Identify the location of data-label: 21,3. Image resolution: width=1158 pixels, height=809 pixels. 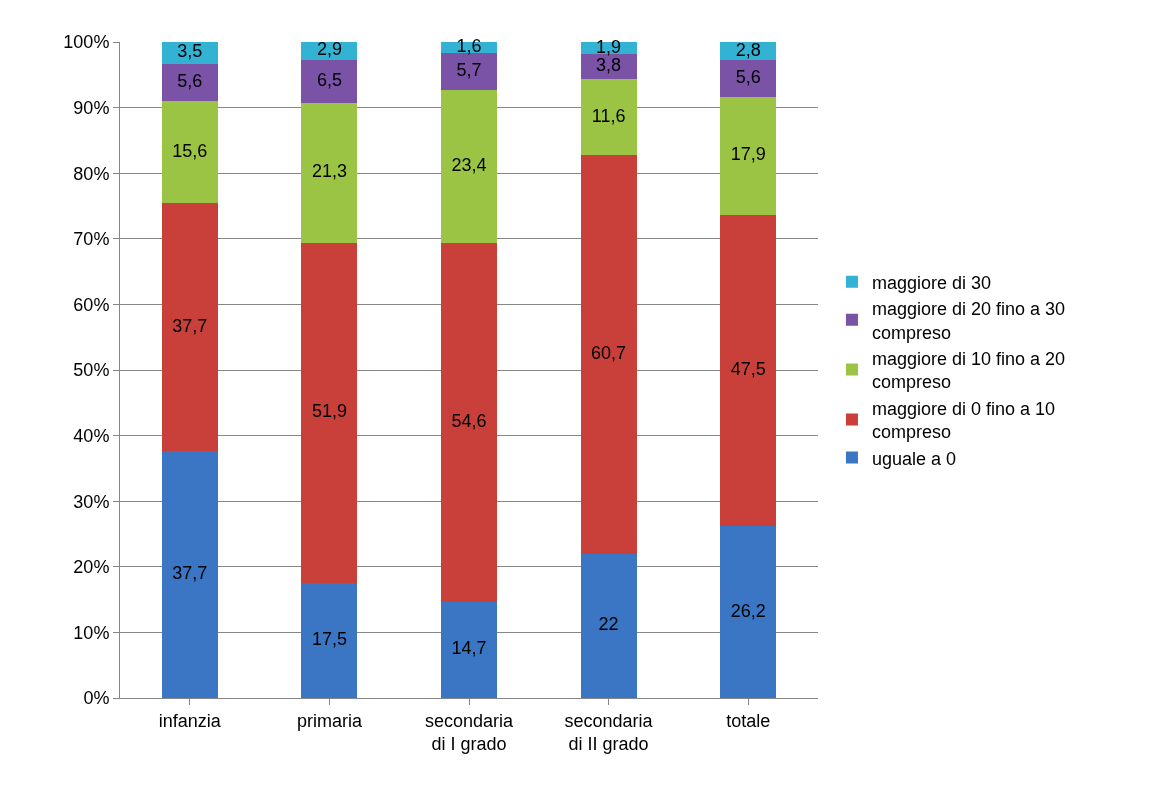
(329, 171).